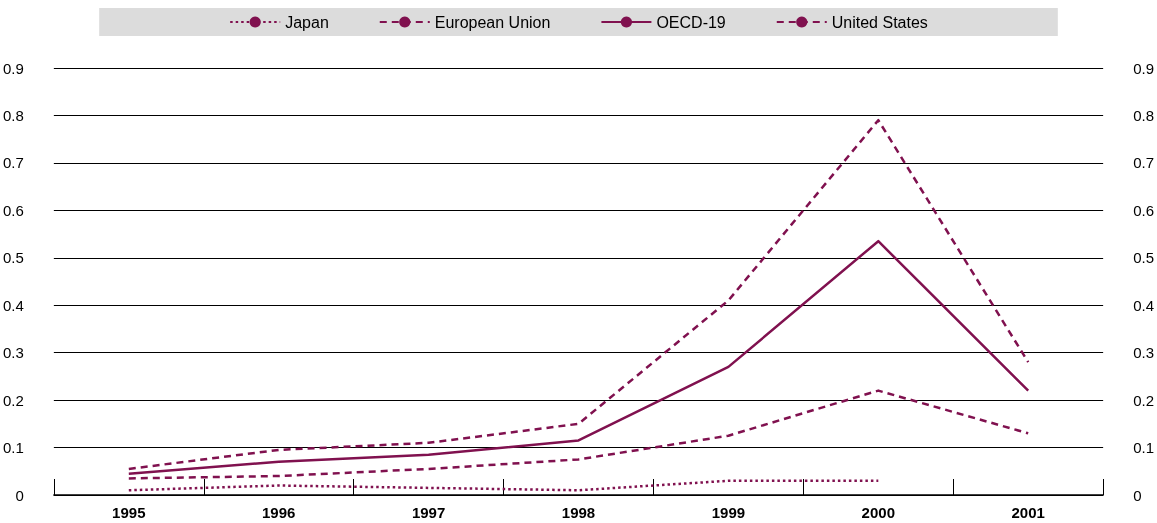 The height and width of the screenshot is (523, 1157). What do you see at coordinates (1144, 163) in the screenshot?
I see `y2-tick-label: 0.7` at bounding box center [1144, 163].